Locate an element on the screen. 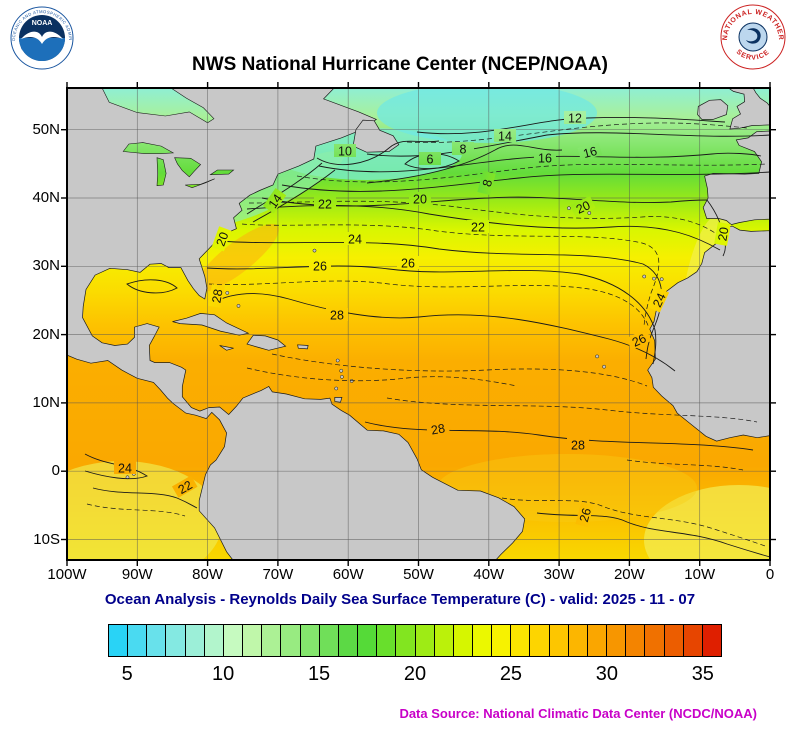 The height and width of the screenshot is (737, 800). noaa-abbr: NOAA is located at coordinates (42, 23).